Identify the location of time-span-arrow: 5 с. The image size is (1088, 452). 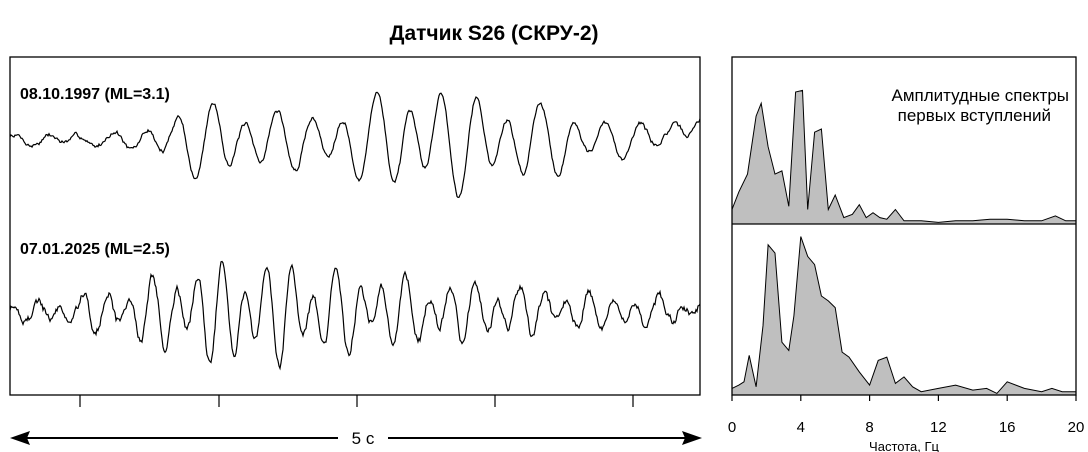
(356, 438).